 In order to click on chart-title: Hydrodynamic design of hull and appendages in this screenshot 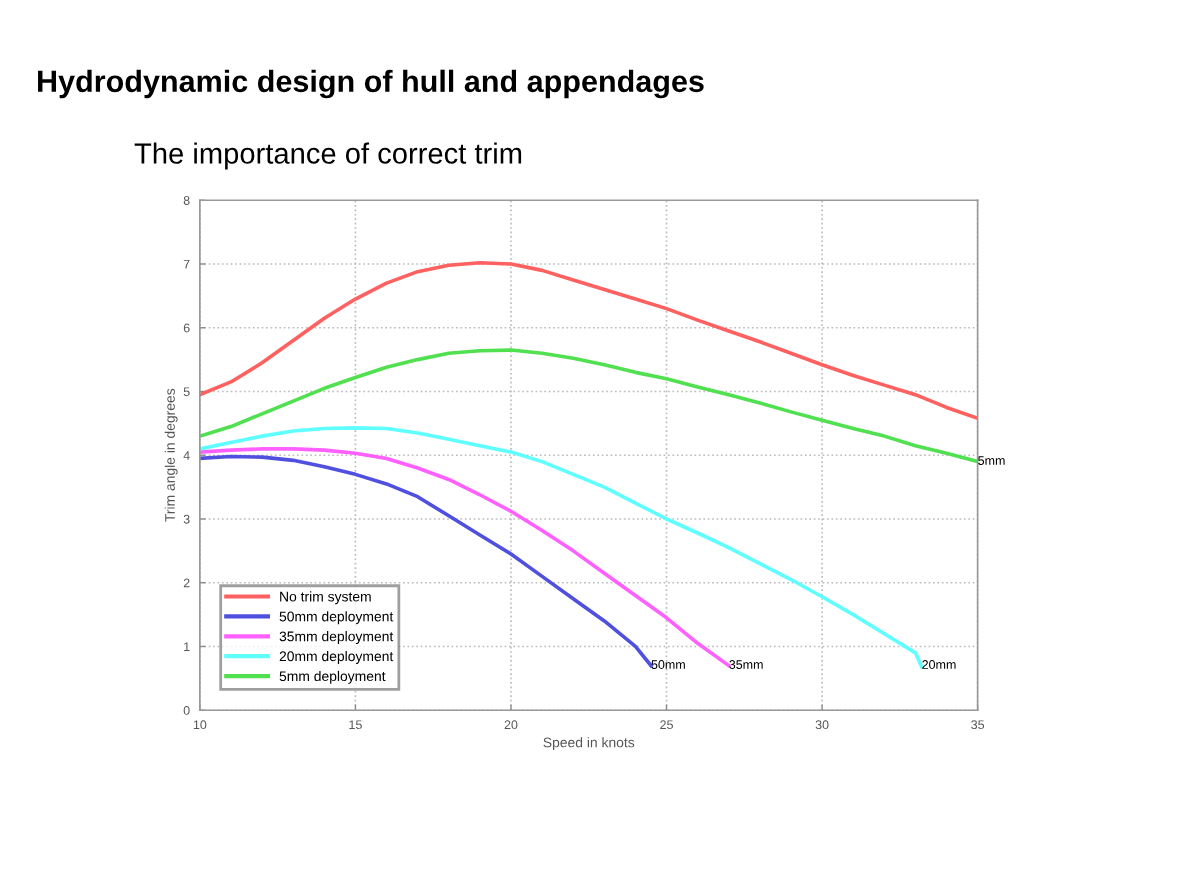, I will do `click(371, 84)`.